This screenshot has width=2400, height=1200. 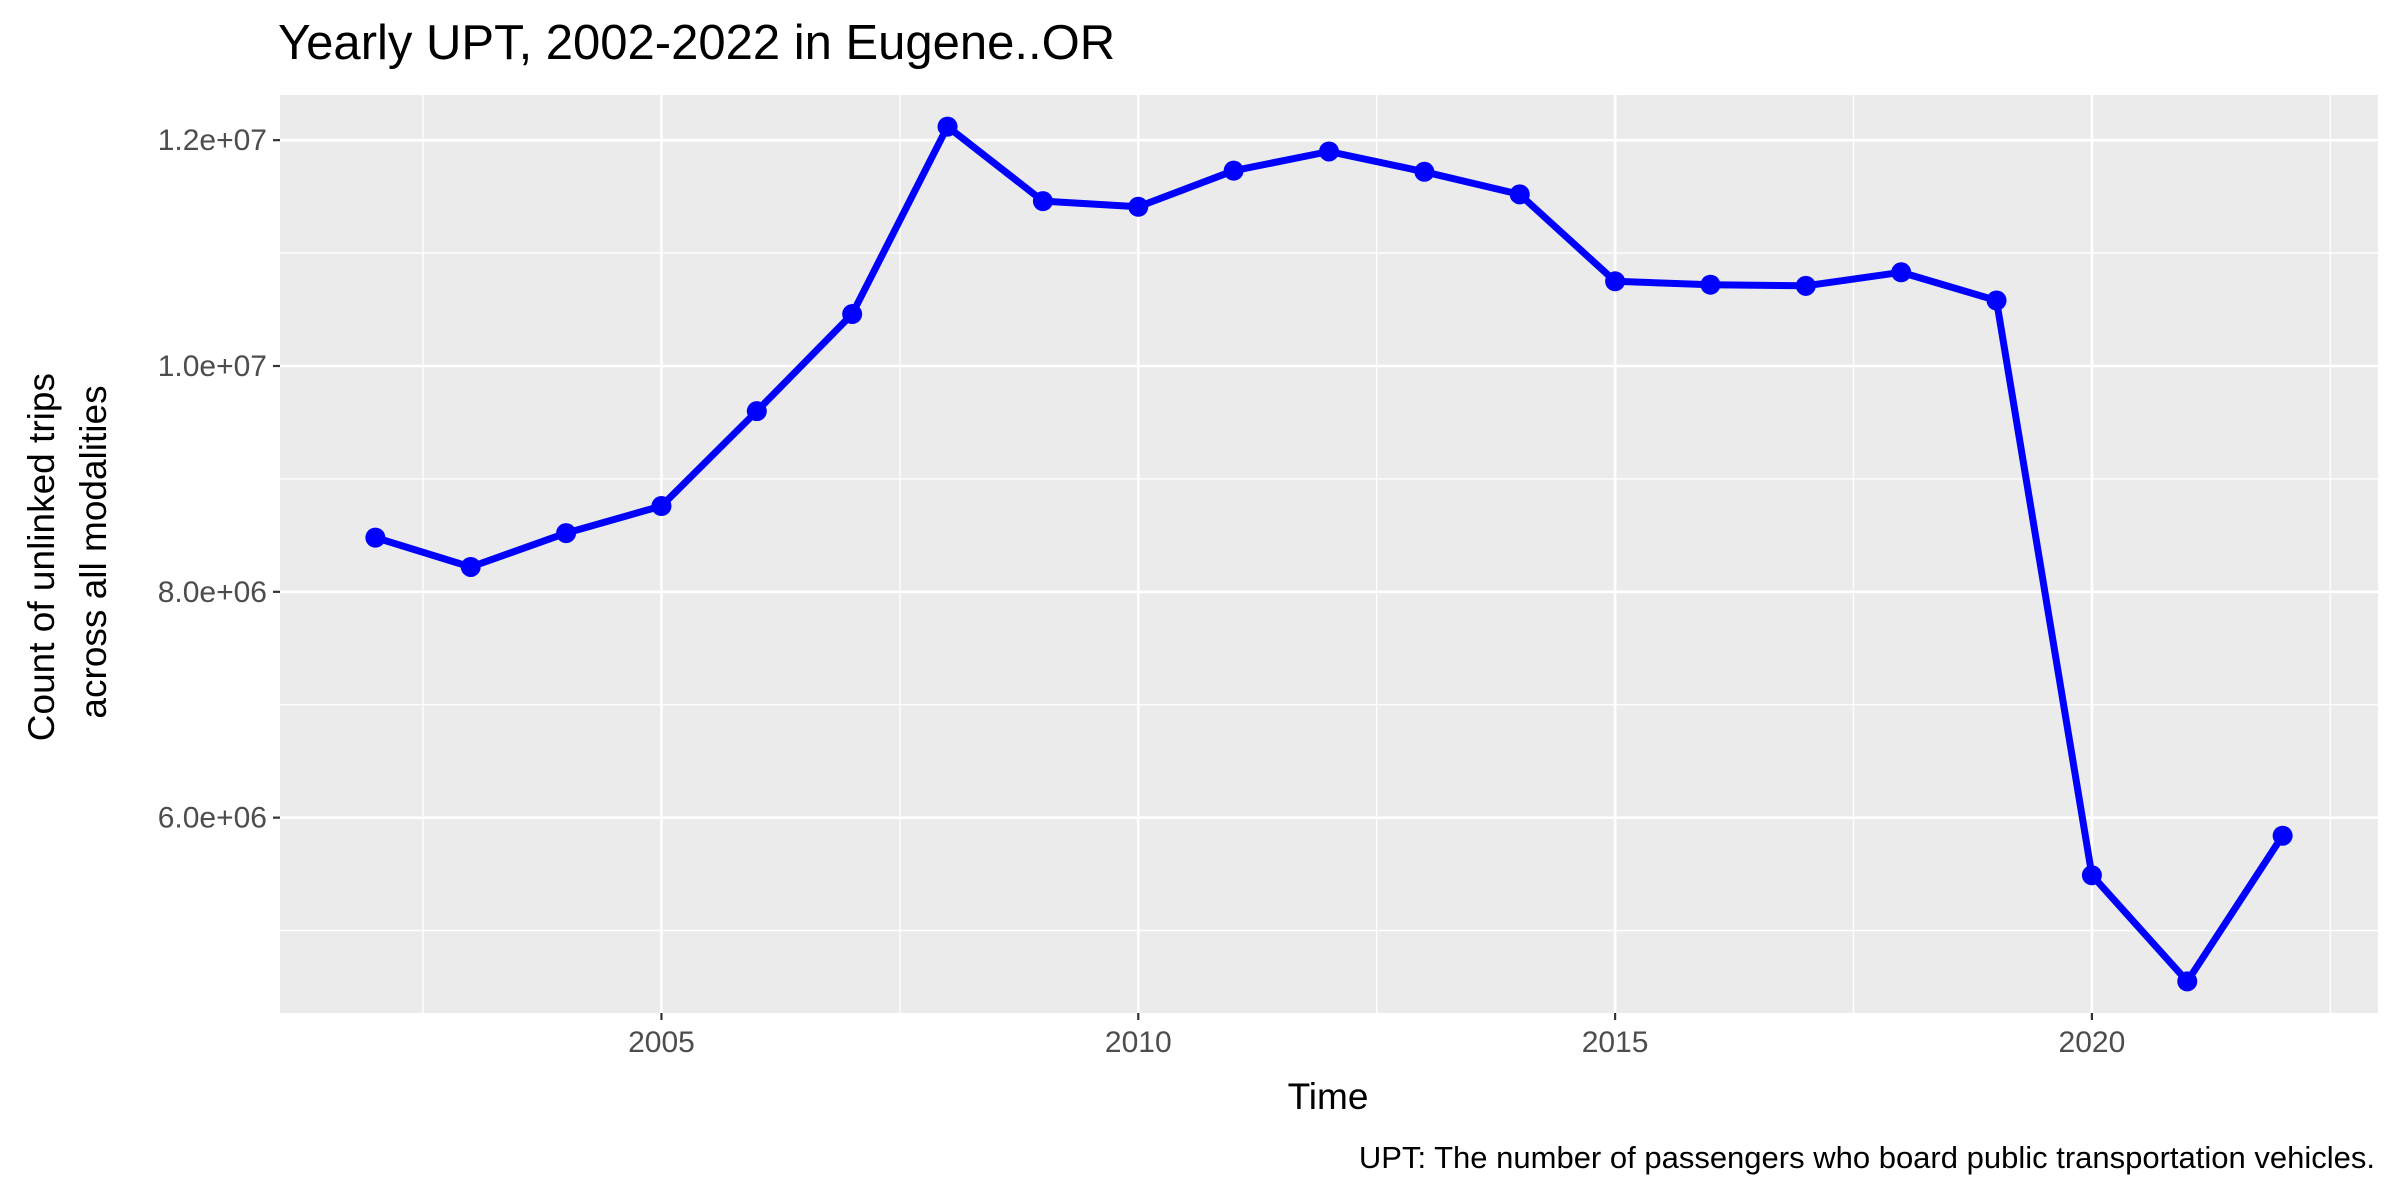 I want to click on x-axis: 2005 2010 2015 2020, so click(x=1376, y=1036).